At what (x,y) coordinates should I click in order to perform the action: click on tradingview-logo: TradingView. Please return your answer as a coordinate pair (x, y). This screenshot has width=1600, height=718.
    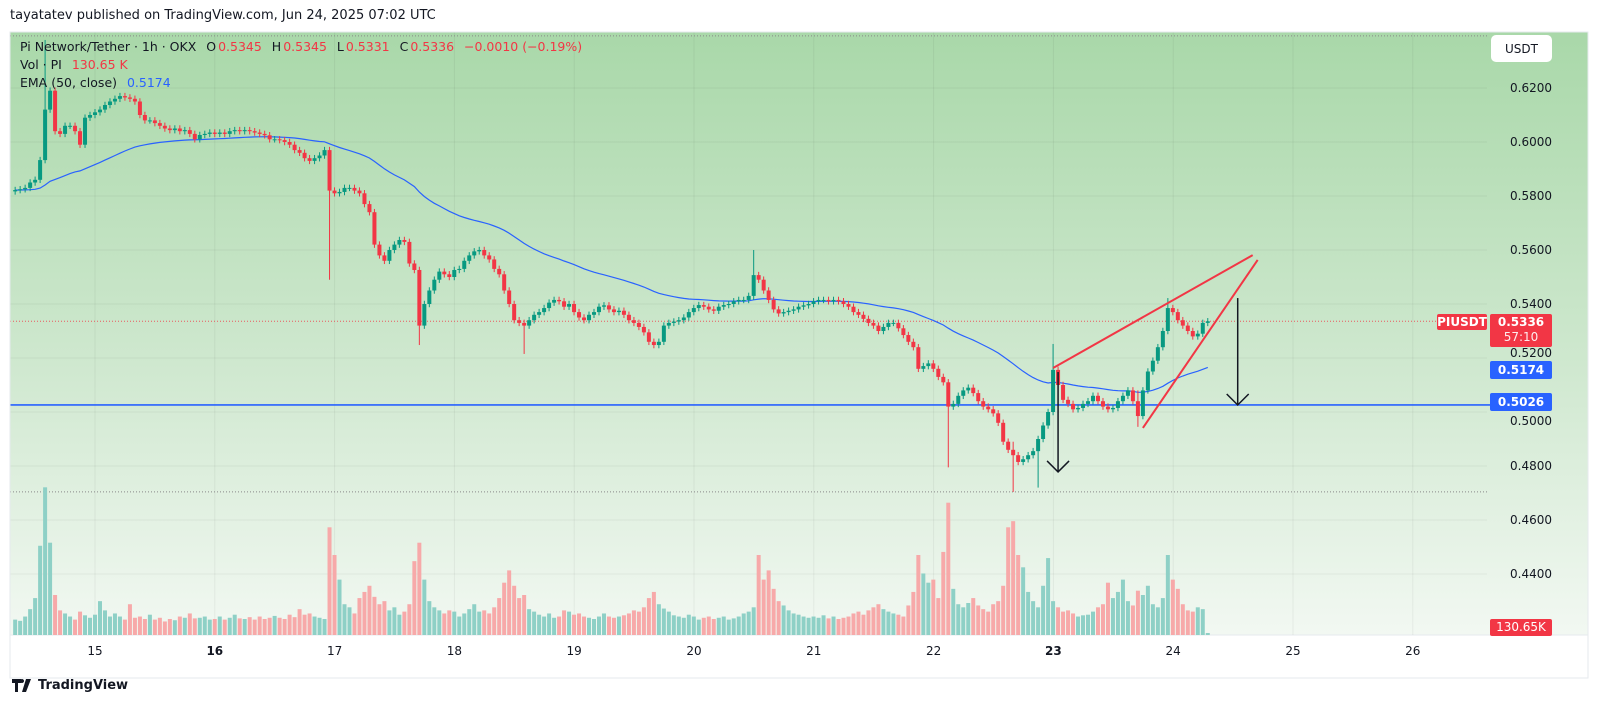
    Looking at the image, I should click on (70, 685).